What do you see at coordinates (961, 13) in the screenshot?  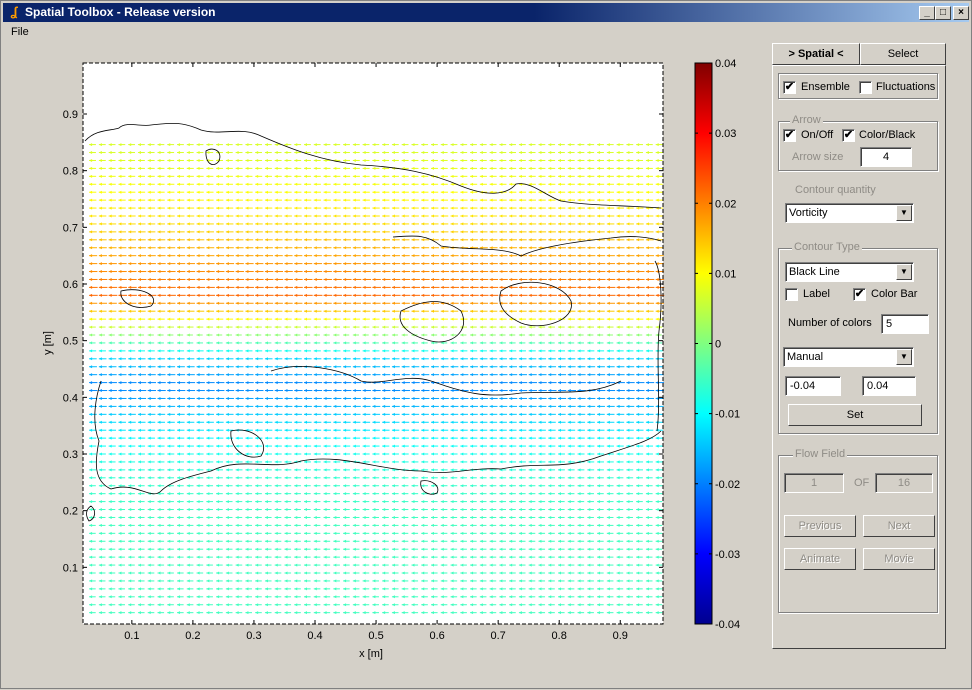 I see `close-button: ×` at bounding box center [961, 13].